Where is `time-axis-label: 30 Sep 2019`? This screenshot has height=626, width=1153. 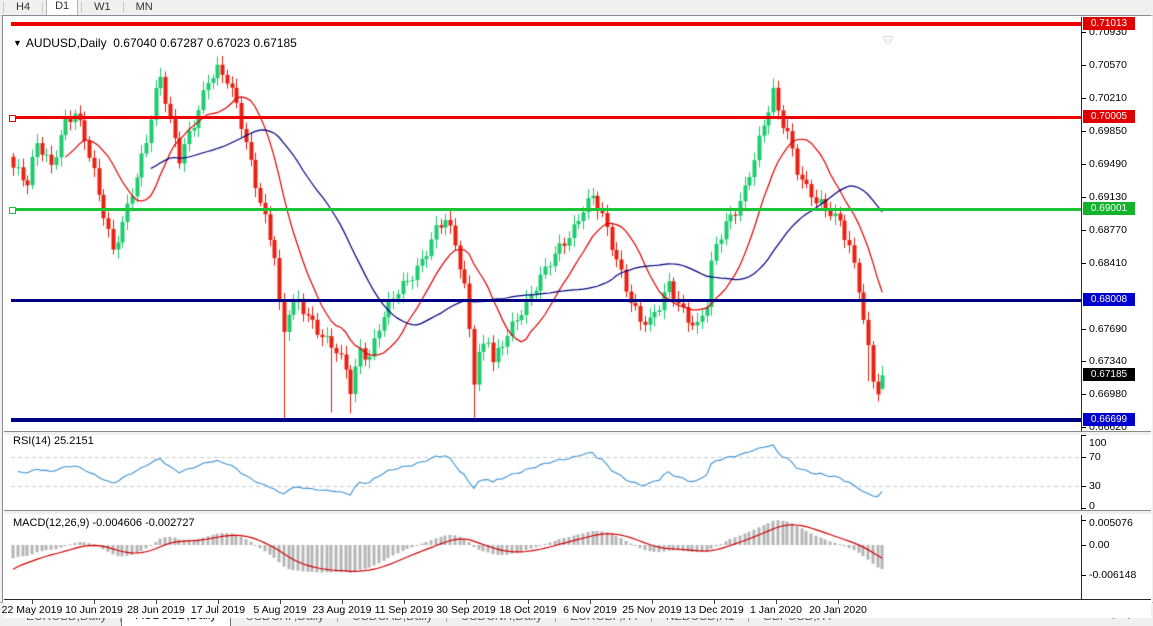
time-axis-label: 30 Sep 2019 is located at coordinates (466, 610).